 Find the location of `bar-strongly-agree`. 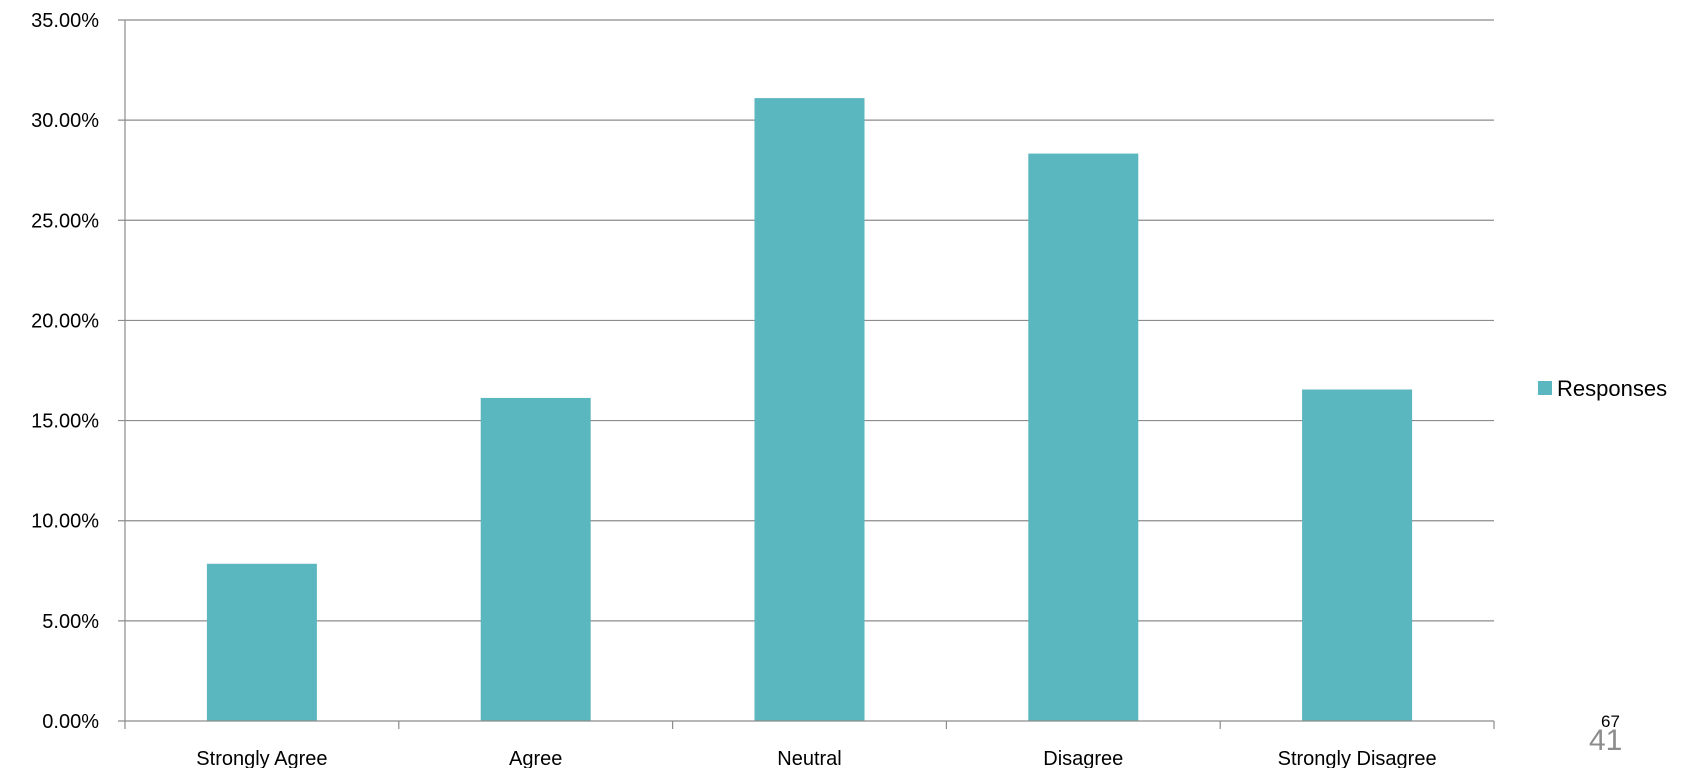

bar-strongly-agree is located at coordinates (261, 642).